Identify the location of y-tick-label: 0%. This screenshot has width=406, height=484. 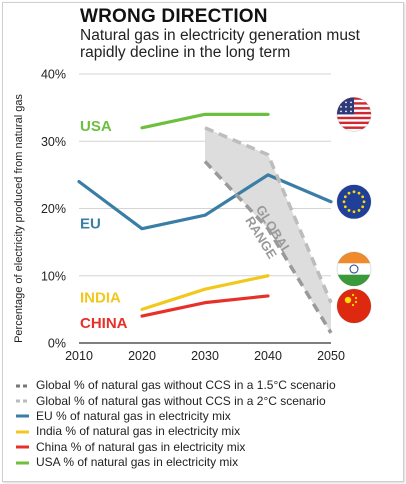
(57, 344).